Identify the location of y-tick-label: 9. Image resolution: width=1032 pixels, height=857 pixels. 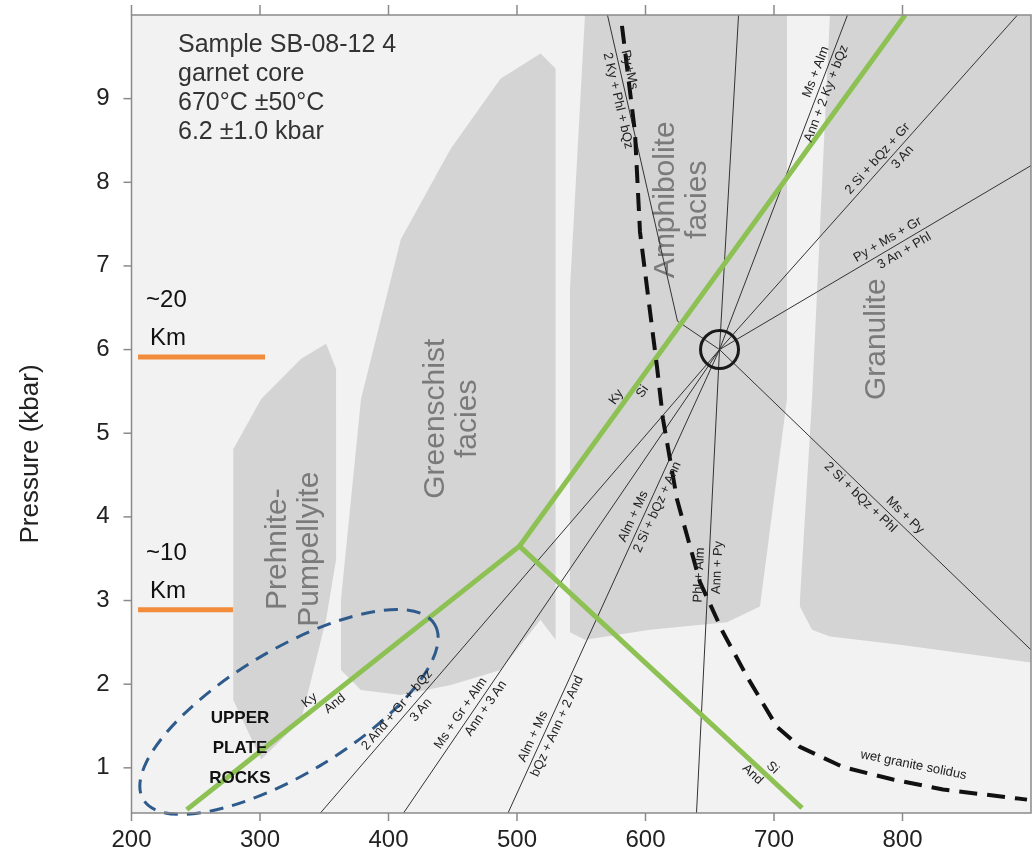
(103, 96).